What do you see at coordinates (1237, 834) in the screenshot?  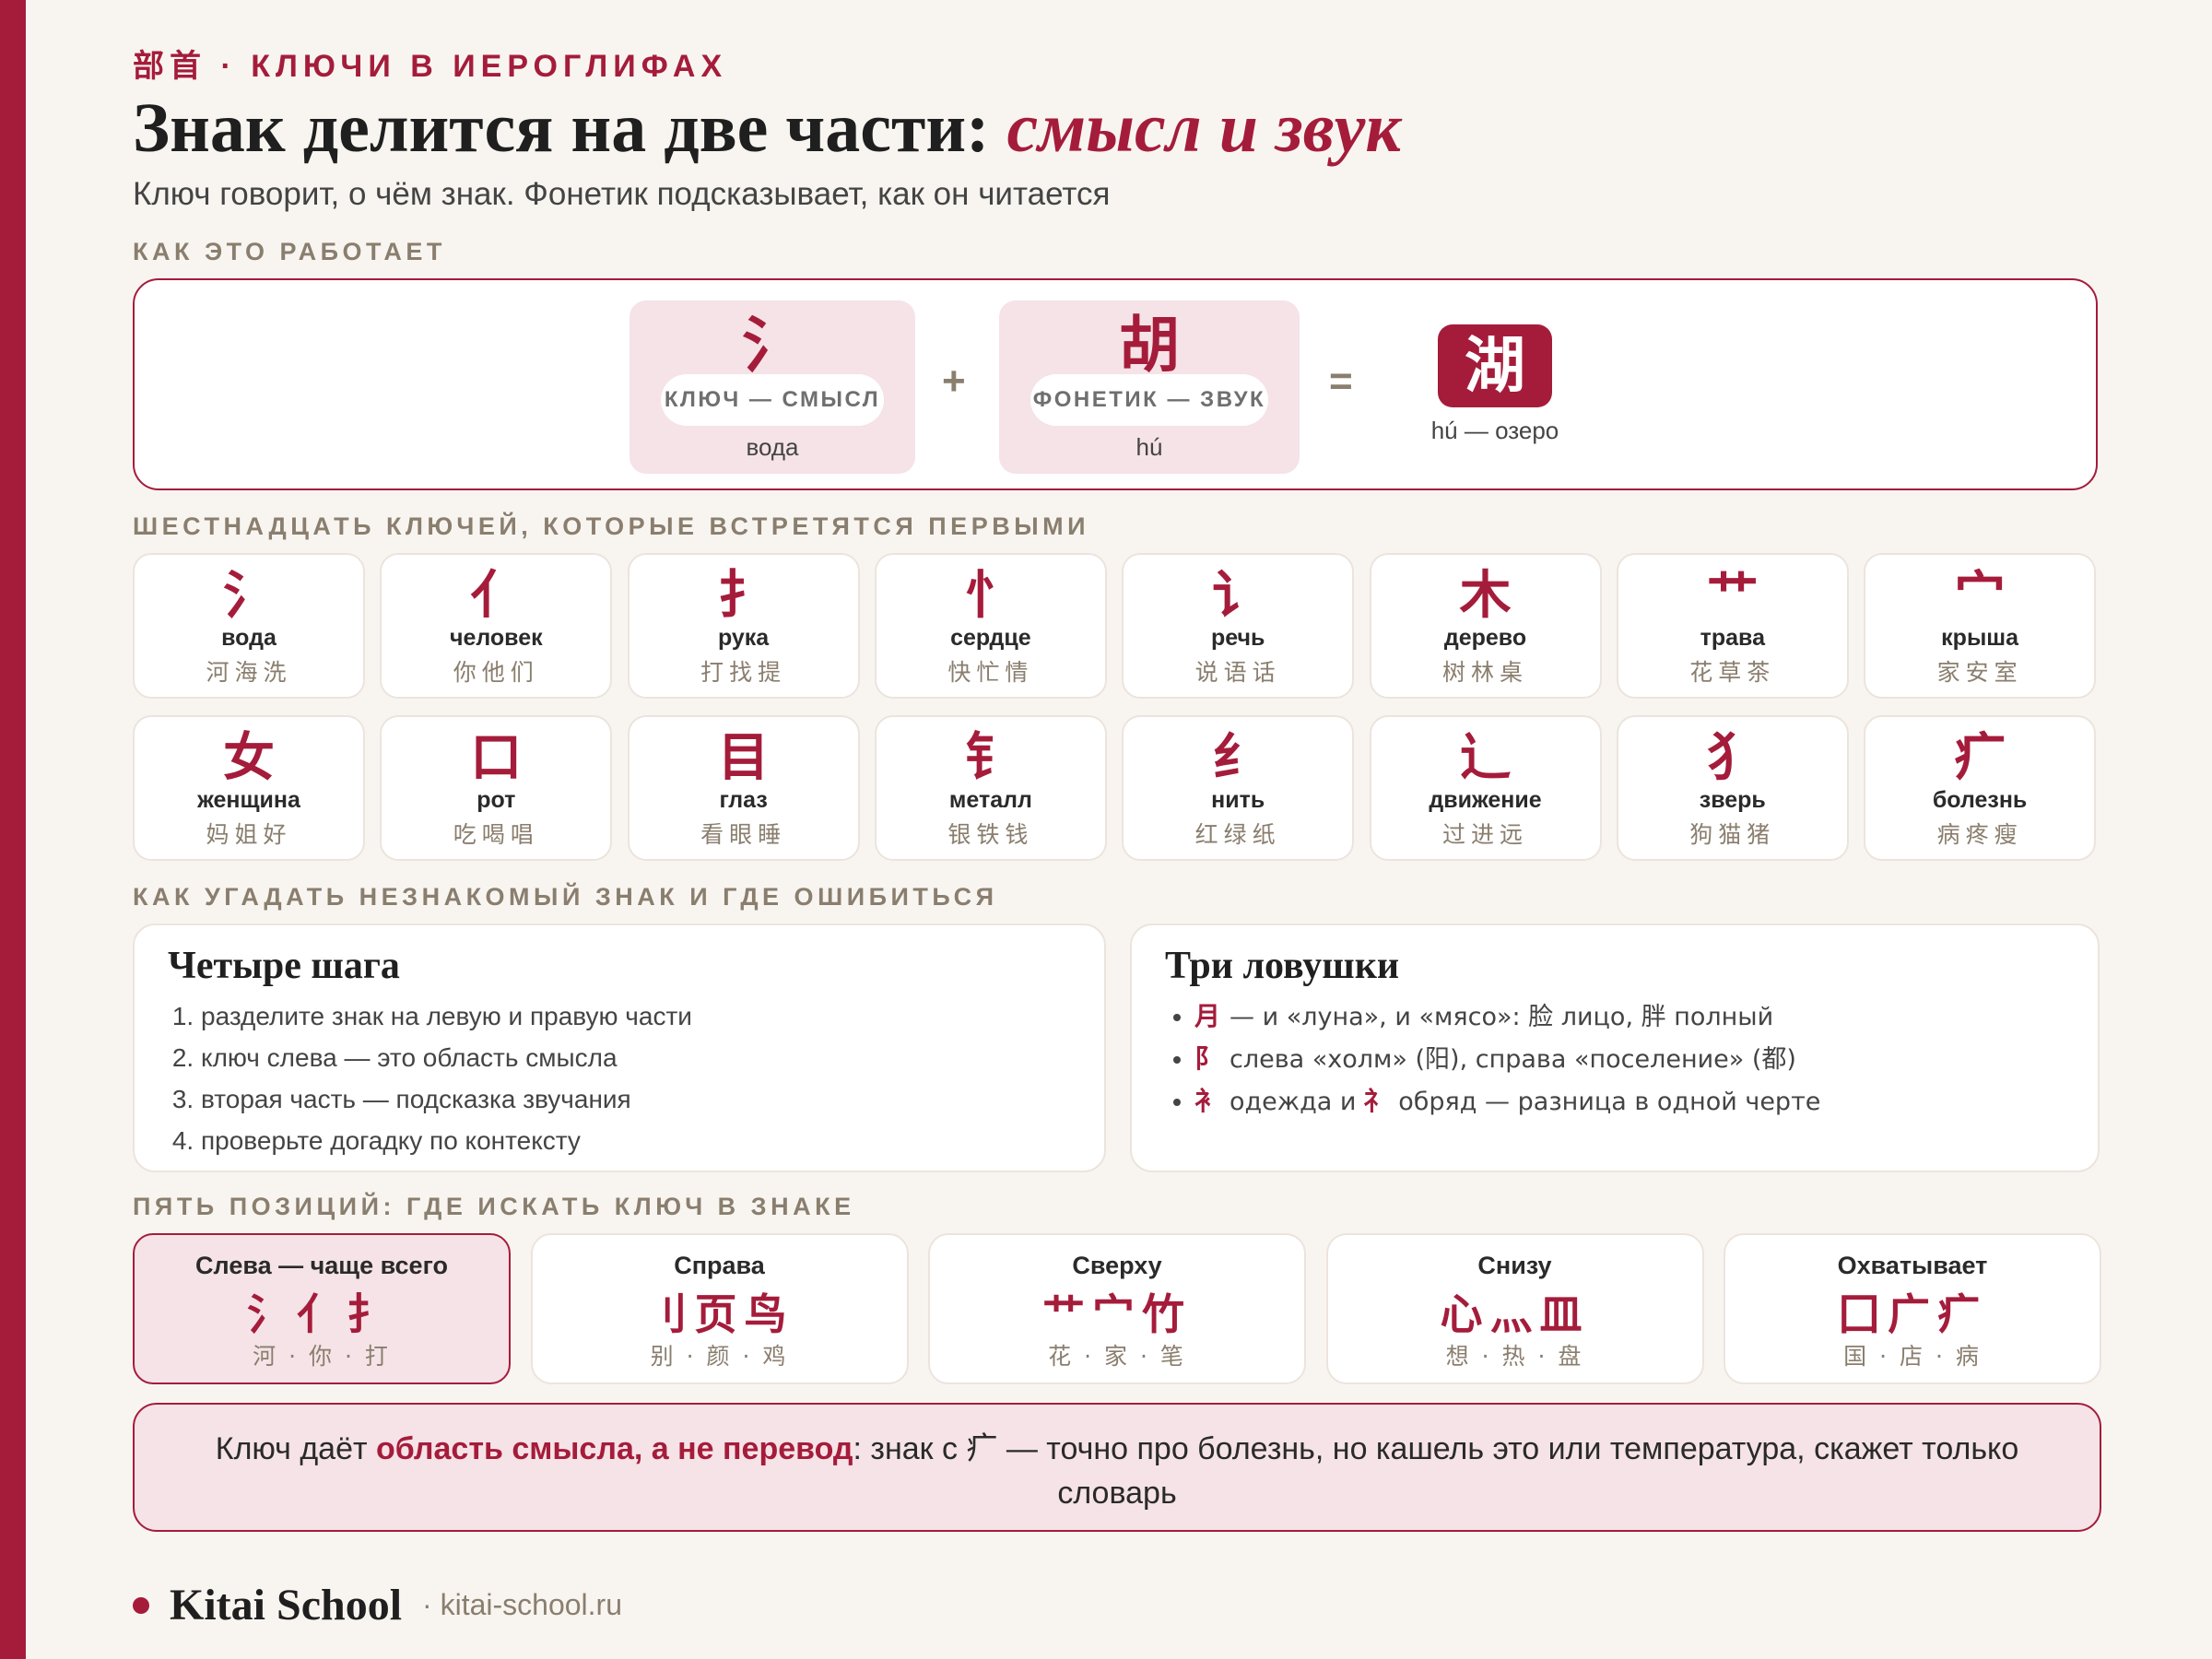 I see `radical-examples: 红绿纸` at bounding box center [1237, 834].